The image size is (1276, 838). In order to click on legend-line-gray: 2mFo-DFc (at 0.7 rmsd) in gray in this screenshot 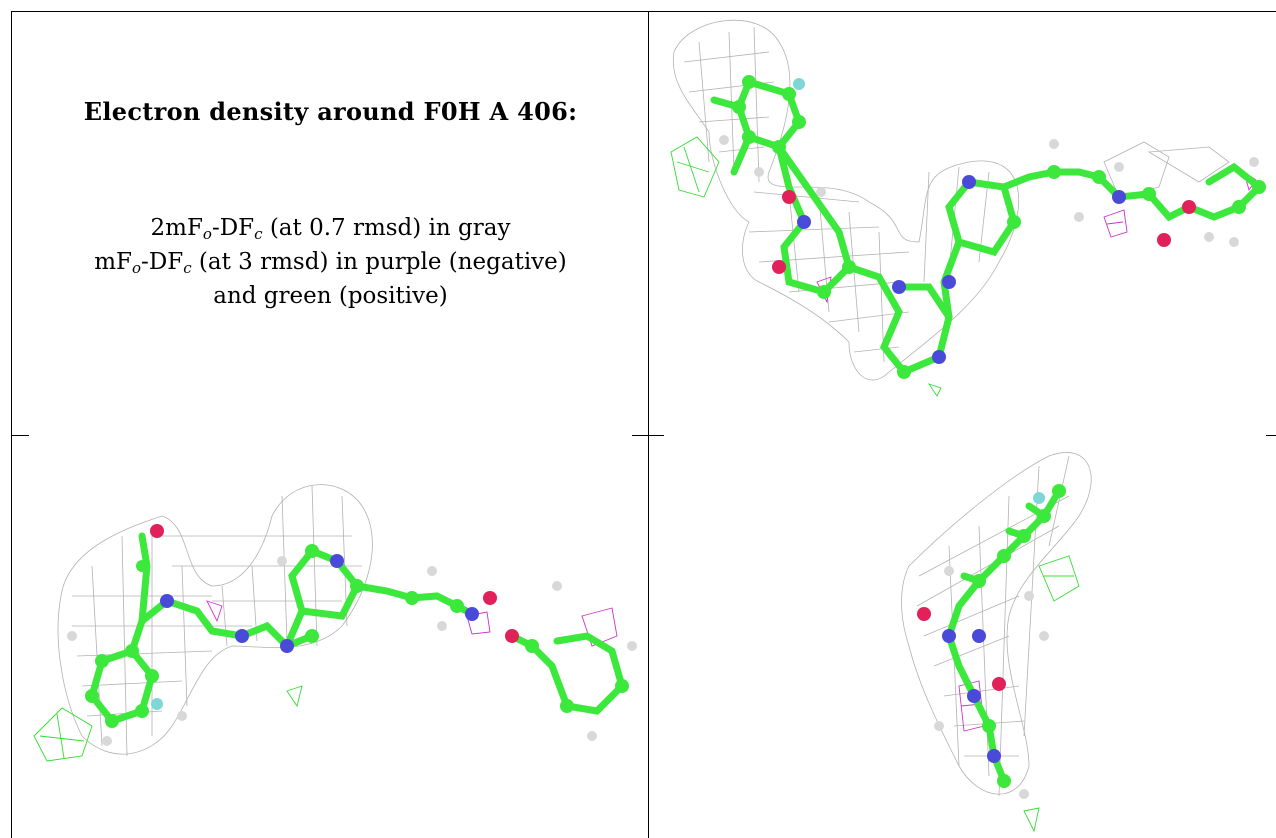, I will do `click(330, 228)`.